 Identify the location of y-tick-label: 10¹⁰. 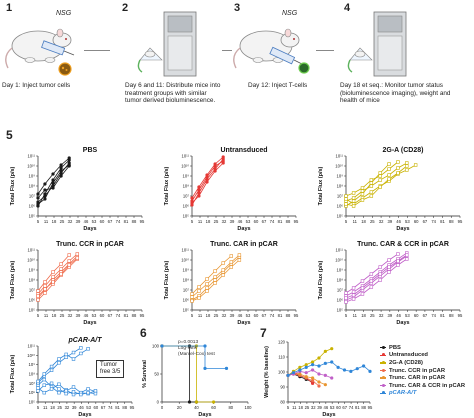
(185, 260).